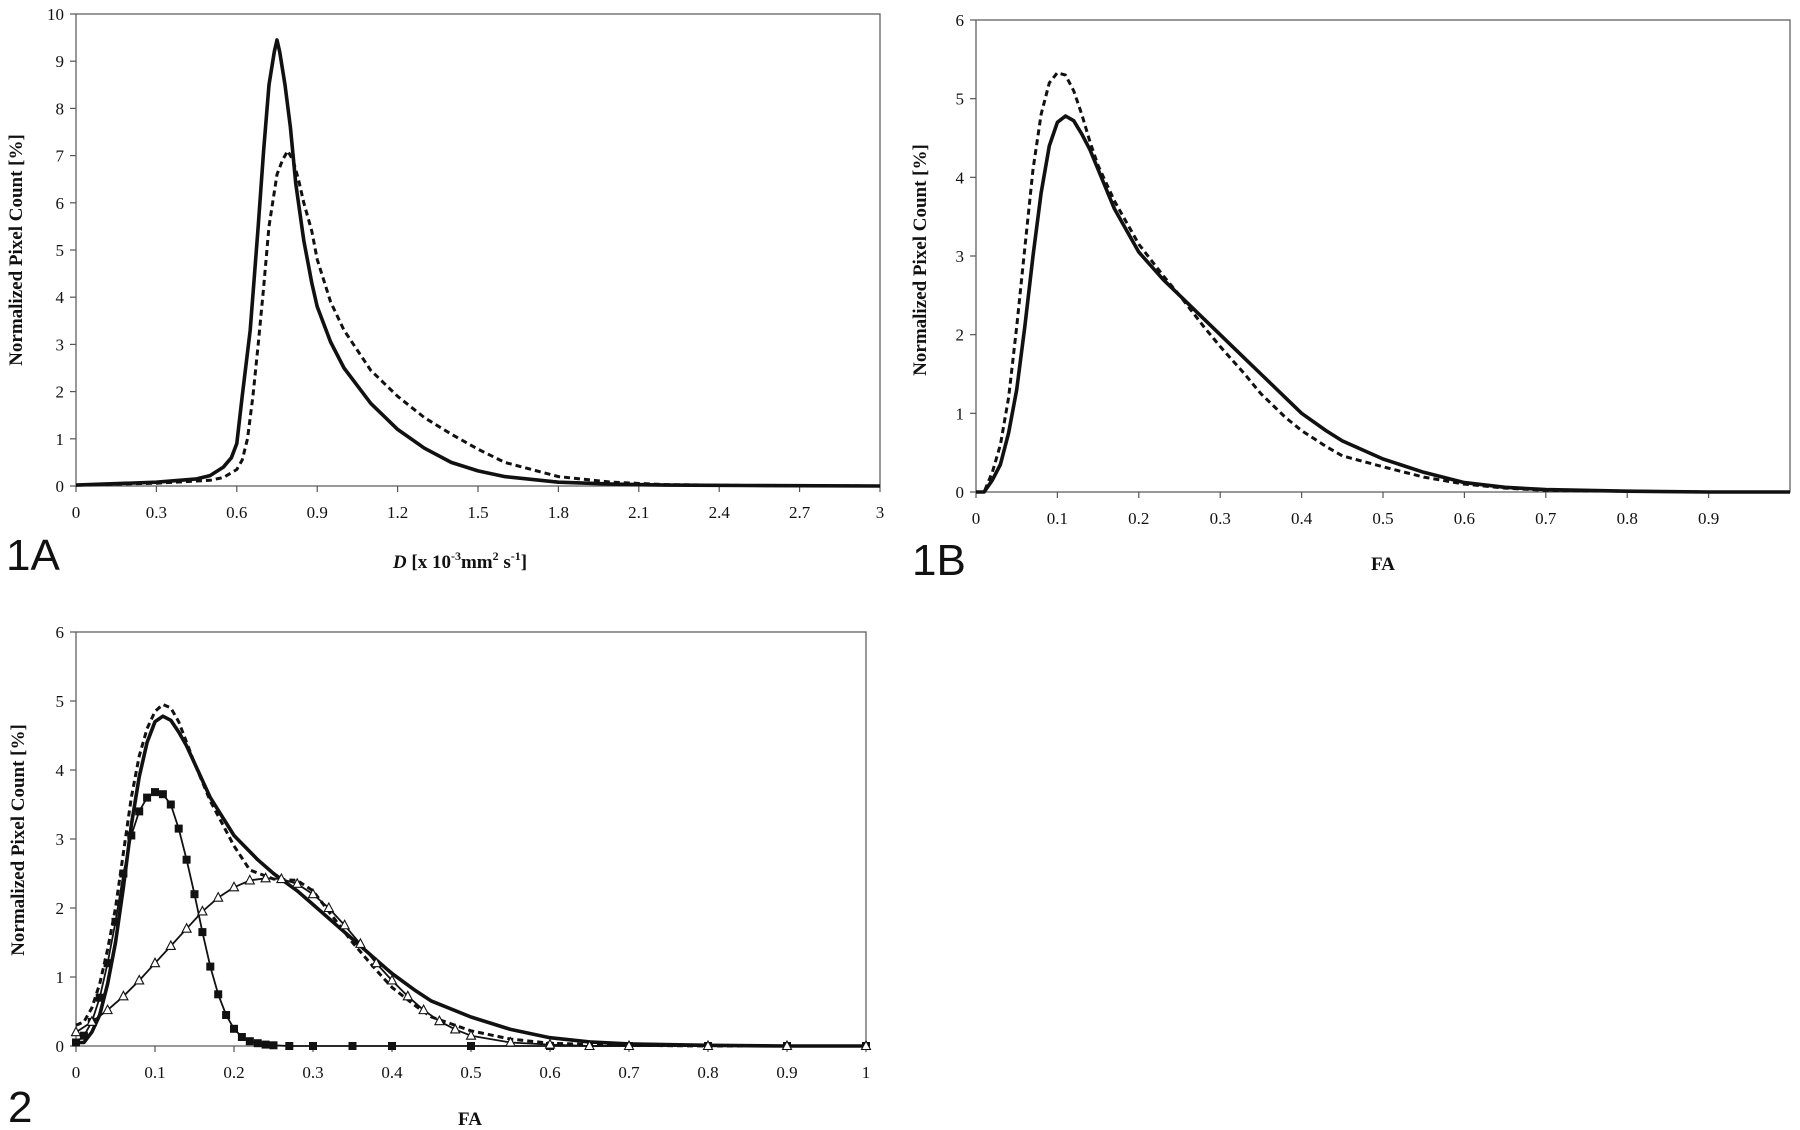  What do you see at coordinates (720, 512) in the screenshot?
I see `x-tick-label-1a-8: 2.4` at bounding box center [720, 512].